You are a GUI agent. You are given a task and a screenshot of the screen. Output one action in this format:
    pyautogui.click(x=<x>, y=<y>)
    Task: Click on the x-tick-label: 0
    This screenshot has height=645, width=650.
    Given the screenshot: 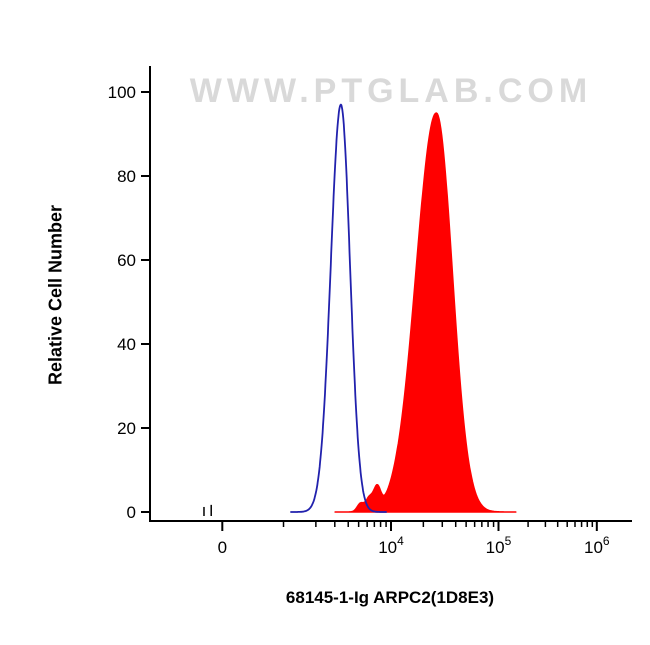 What is the action you would take?
    pyautogui.click(x=222, y=547)
    